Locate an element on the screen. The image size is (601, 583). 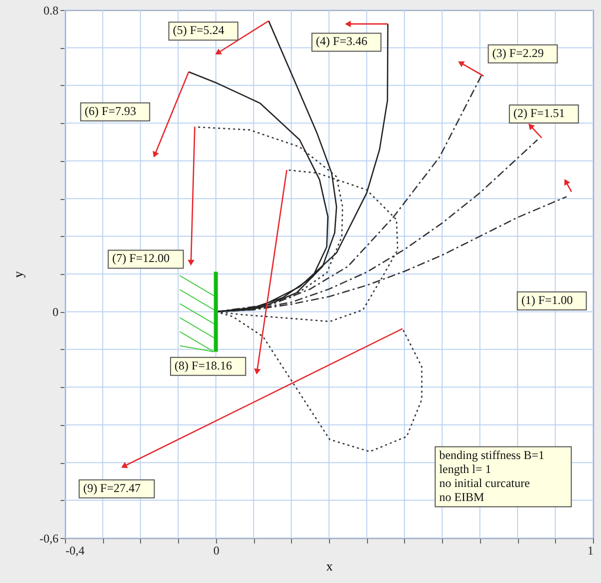
y-tick-label: 0.8 is located at coordinates (51, 11).